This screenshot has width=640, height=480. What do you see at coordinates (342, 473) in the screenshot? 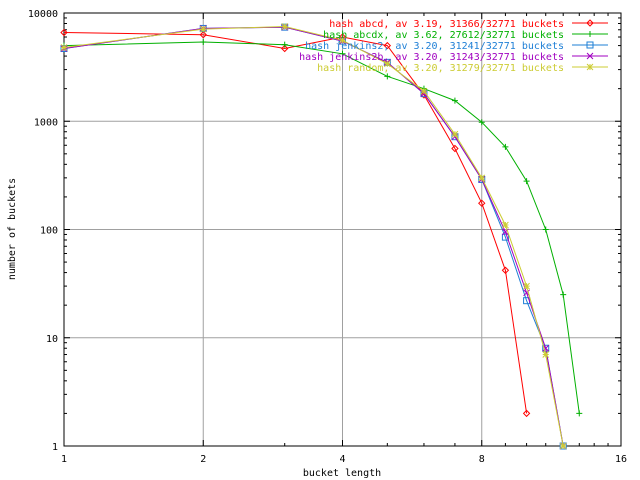
I see `x-axis-label: bucket length` at bounding box center [342, 473].